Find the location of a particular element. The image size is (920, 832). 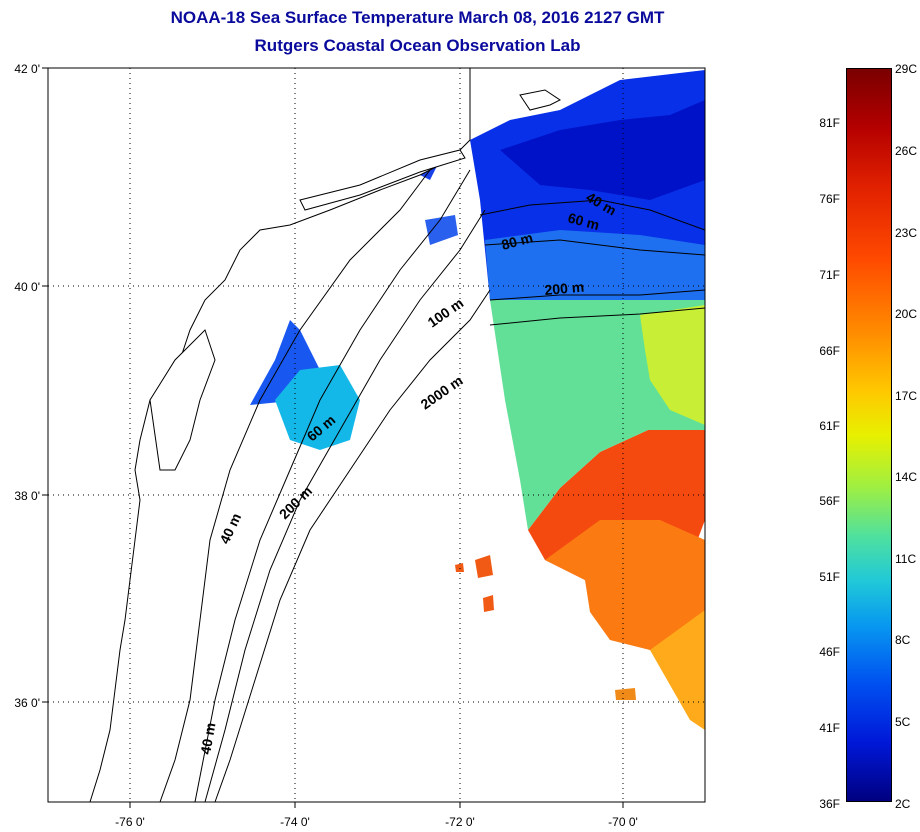

lat-label: 42 0' is located at coordinates (27, 69).